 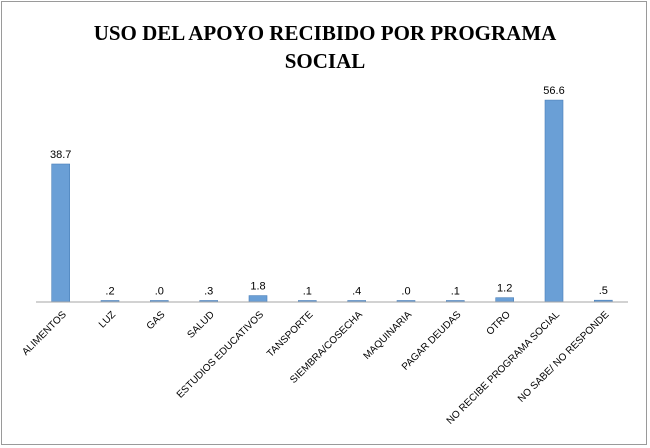 I want to click on tick-label-maquinaria: MAQUINARIA, so click(x=388, y=335).